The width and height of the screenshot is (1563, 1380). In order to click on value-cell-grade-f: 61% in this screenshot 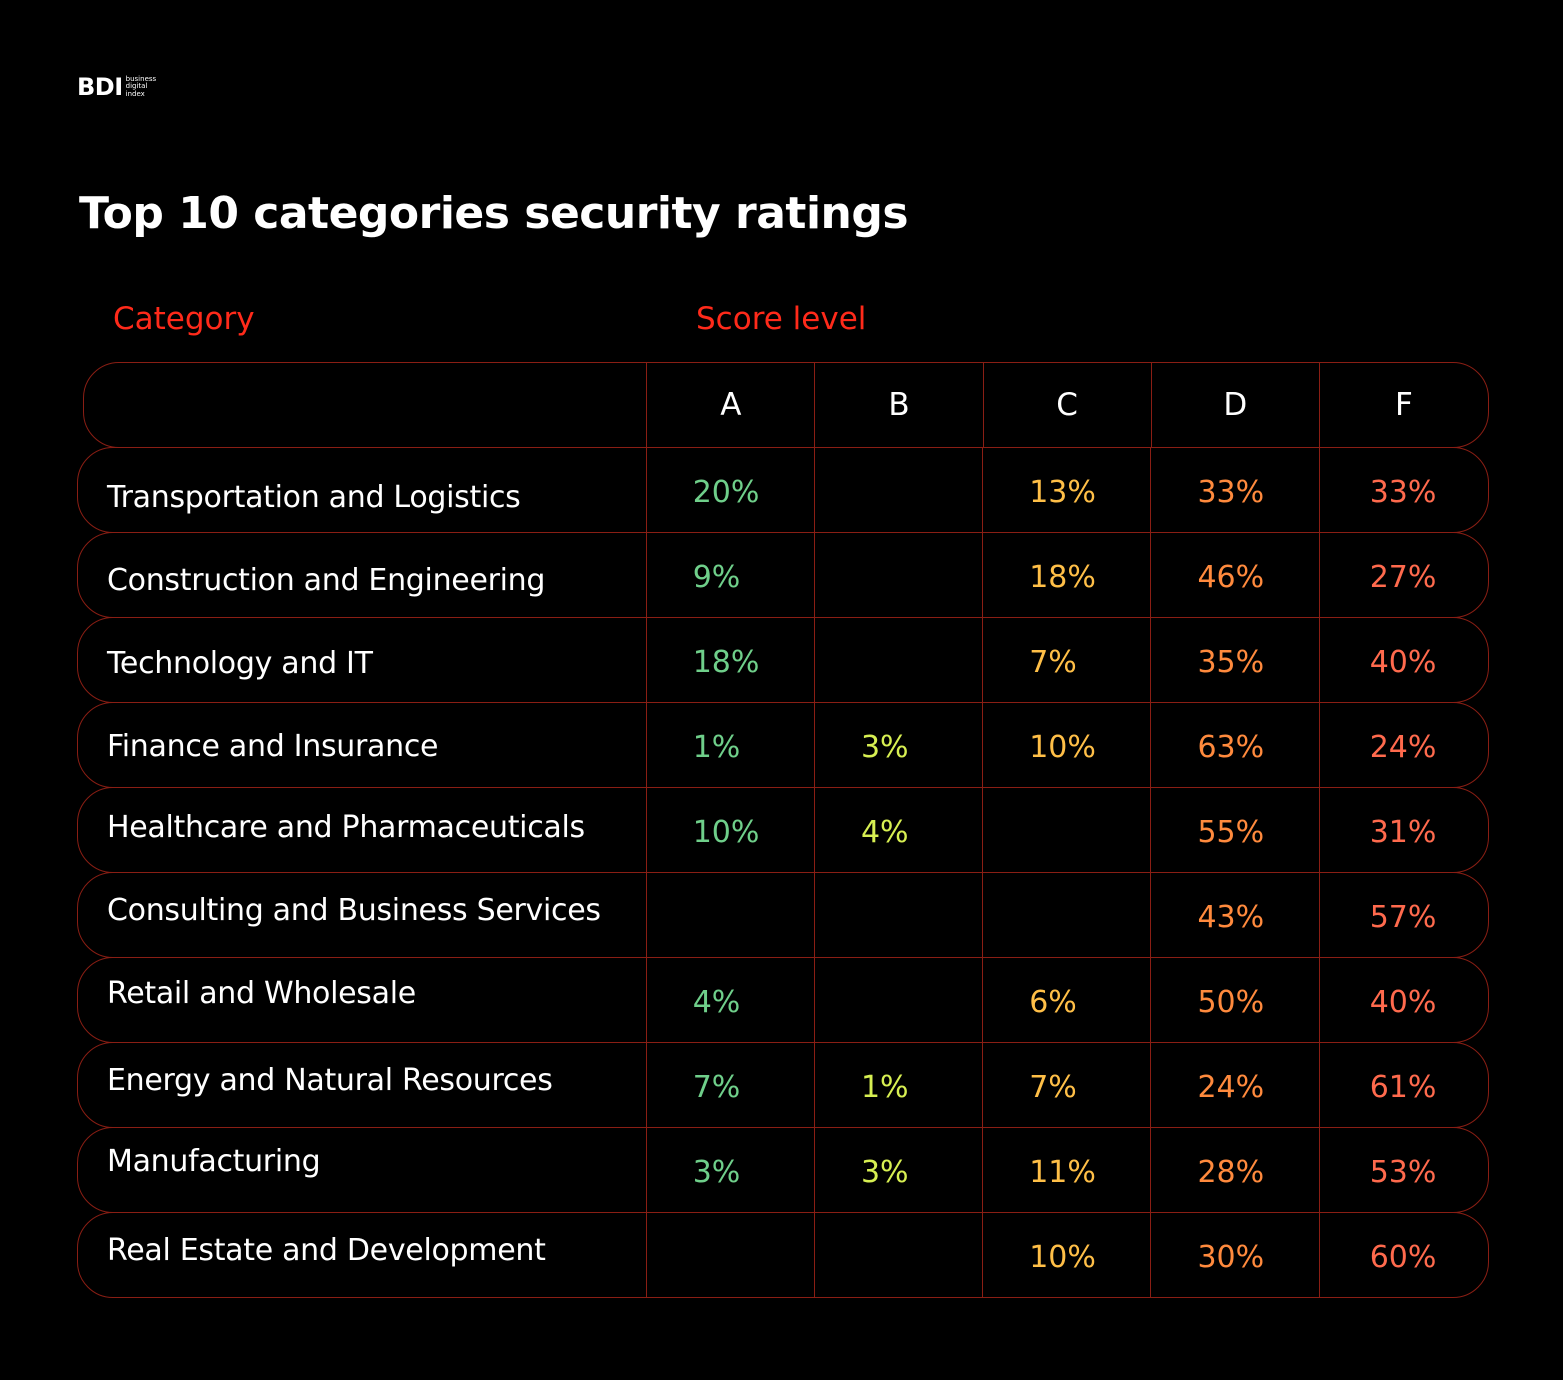, I will do `click(1403, 1087)`.